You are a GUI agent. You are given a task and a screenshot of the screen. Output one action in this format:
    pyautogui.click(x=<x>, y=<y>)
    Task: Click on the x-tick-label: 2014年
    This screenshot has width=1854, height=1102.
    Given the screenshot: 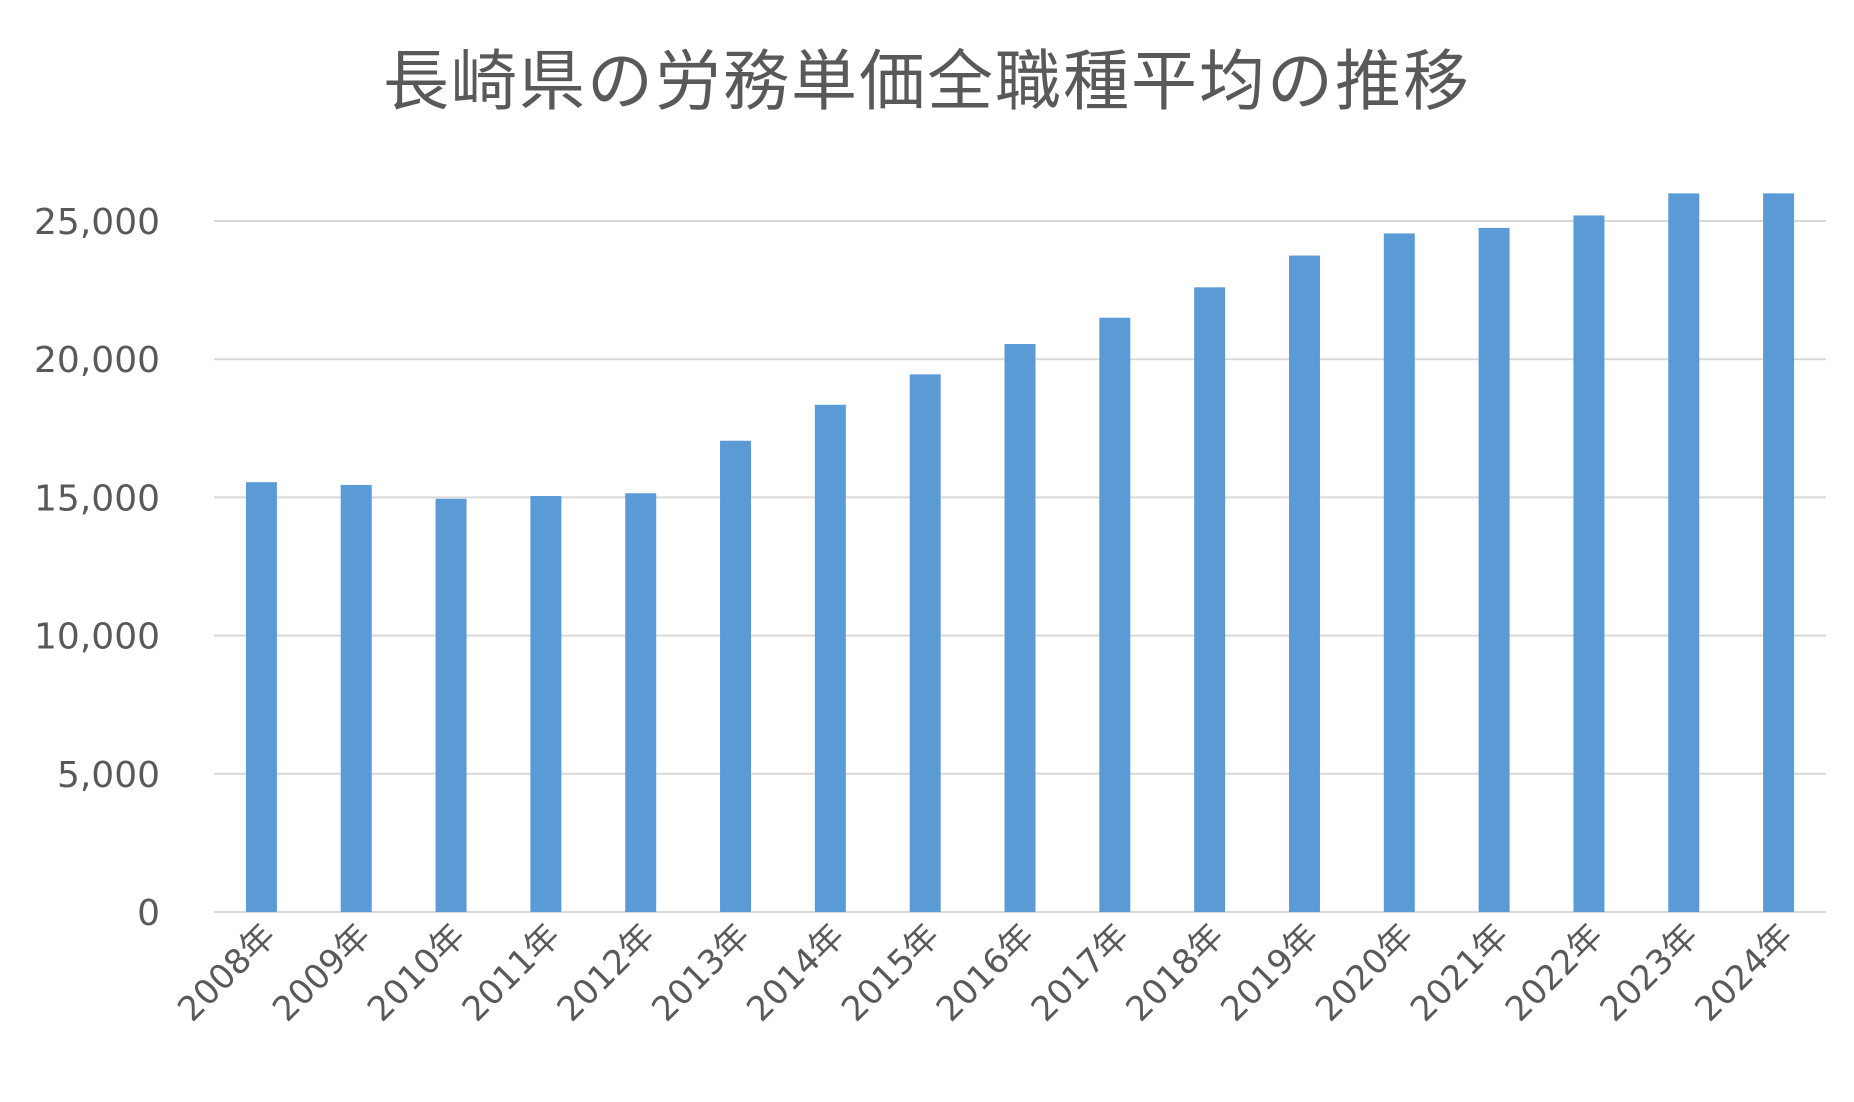 What is the action you would take?
    pyautogui.click(x=796, y=973)
    